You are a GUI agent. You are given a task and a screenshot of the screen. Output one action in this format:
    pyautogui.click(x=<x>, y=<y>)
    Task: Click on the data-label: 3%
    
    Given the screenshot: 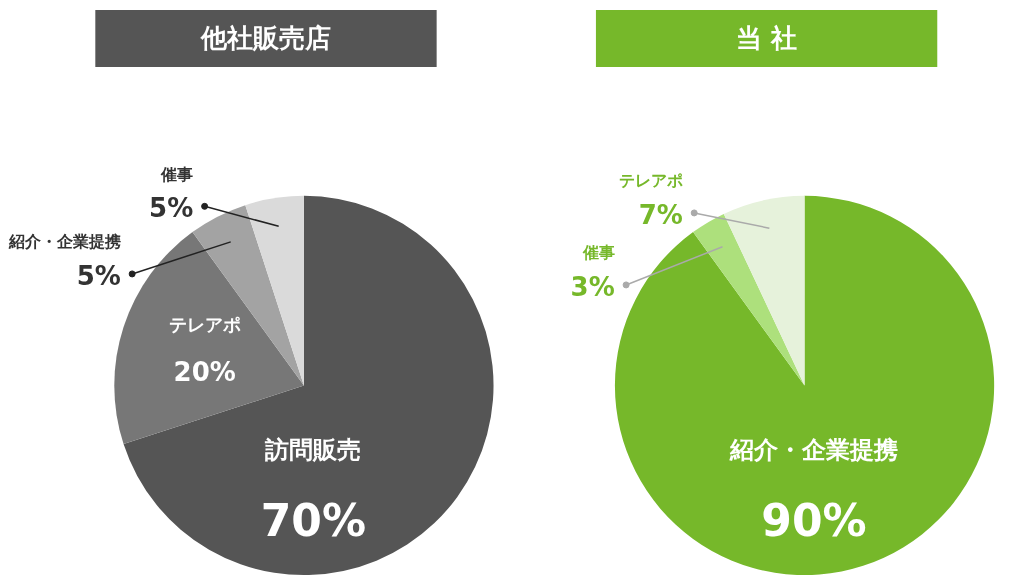 What is the action you would take?
    pyautogui.click(x=592, y=286)
    